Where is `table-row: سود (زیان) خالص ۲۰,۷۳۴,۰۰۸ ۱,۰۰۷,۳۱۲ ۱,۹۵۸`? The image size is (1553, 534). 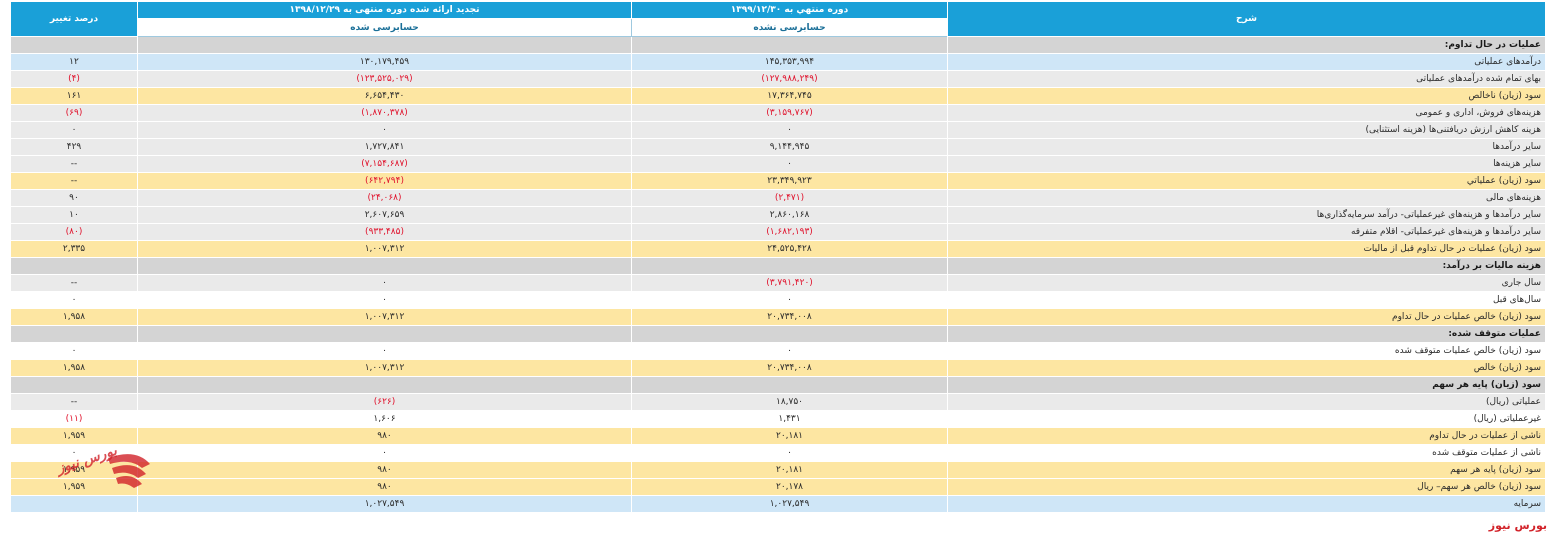
table-row: سود (زیان) خالص ۲۰,۷۳۴,۰۰۸ ۱,۰۰۷,۳۱۲ ۱,۹۵۸ is located at coordinates (778, 368).